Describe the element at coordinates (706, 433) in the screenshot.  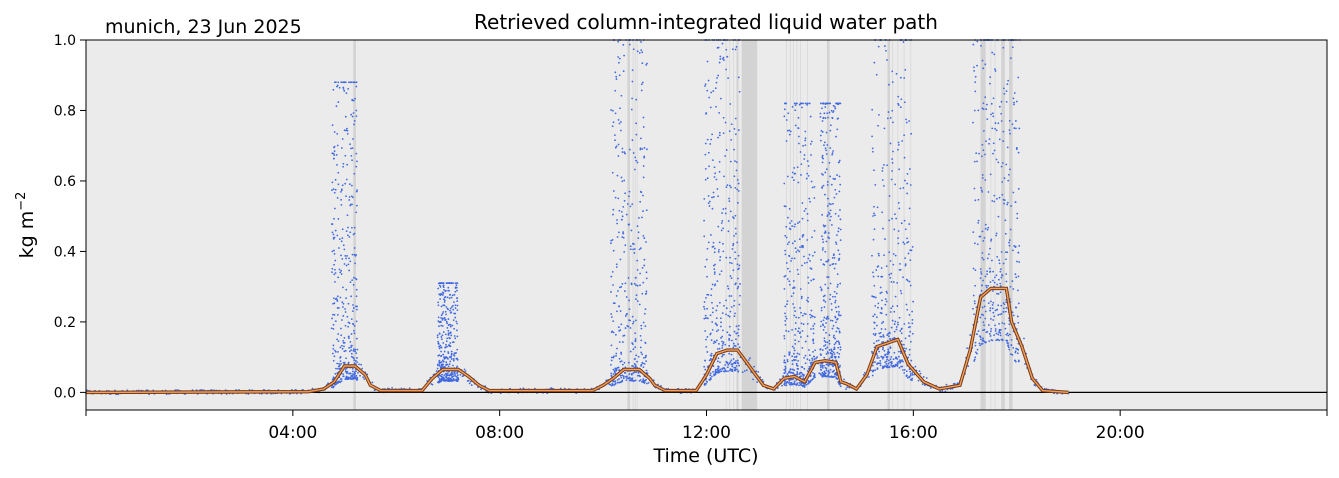
I see `x-tick-label: 12:00` at that location.